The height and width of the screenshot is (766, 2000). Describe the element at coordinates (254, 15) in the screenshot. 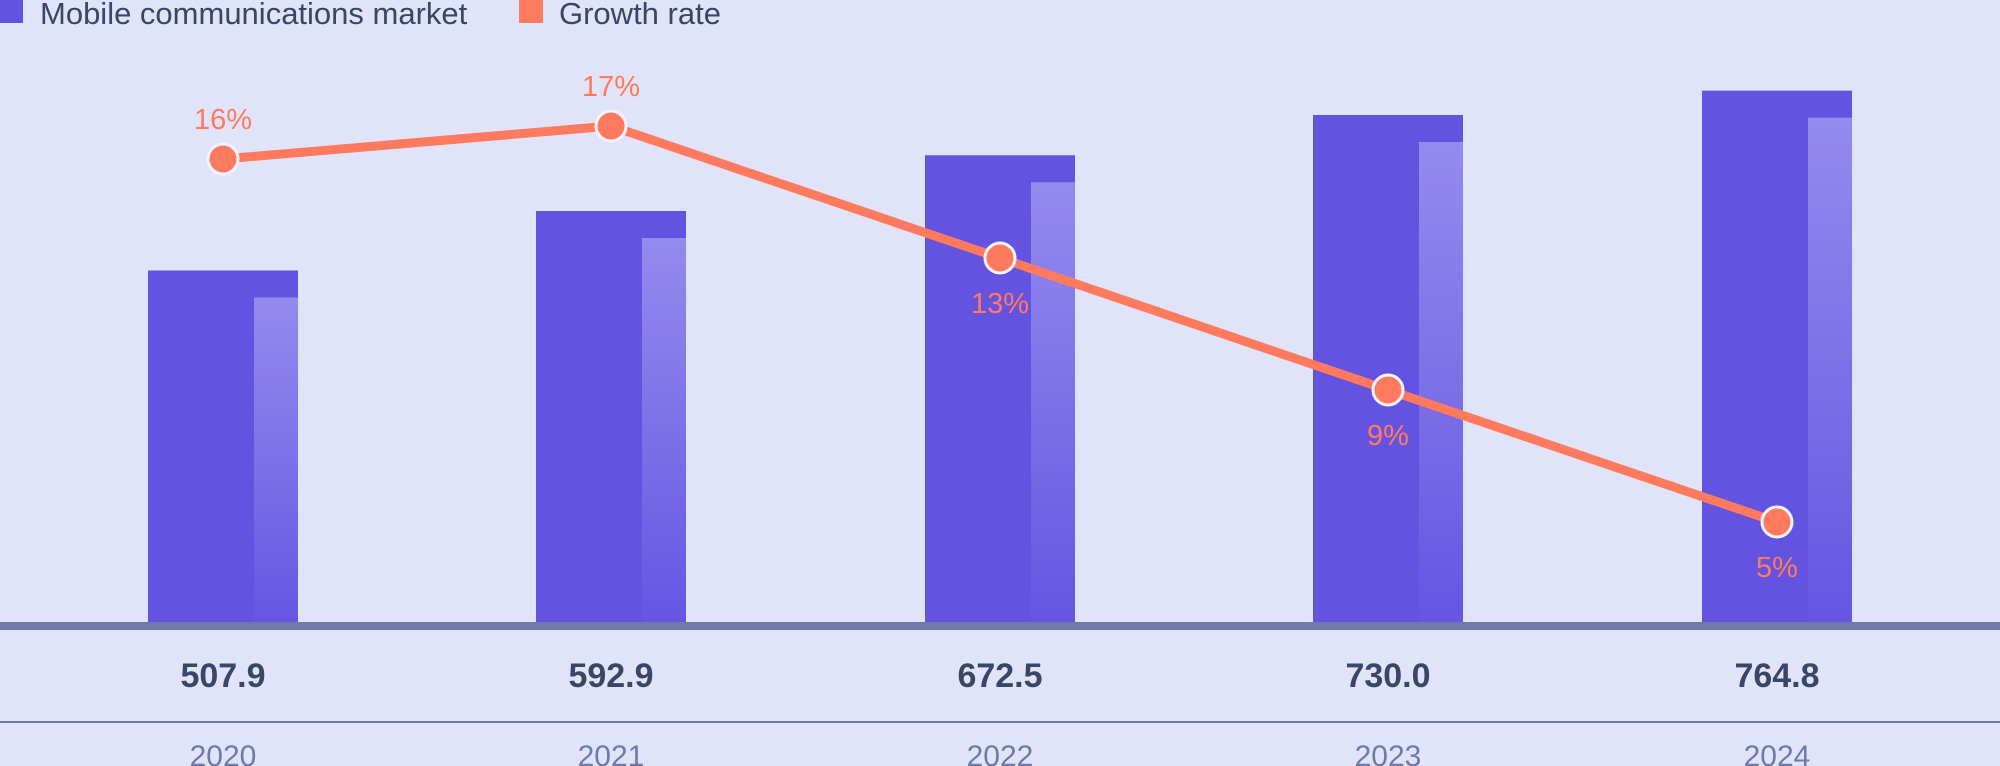

I see `legend-label-market: Mobile communications market` at that location.